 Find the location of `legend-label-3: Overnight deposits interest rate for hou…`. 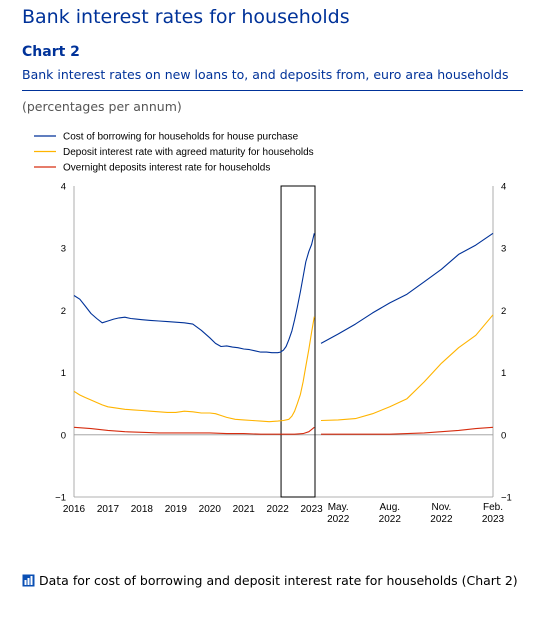

legend-label-3: Overnight deposits interest rate for hou… is located at coordinates (166, 168).